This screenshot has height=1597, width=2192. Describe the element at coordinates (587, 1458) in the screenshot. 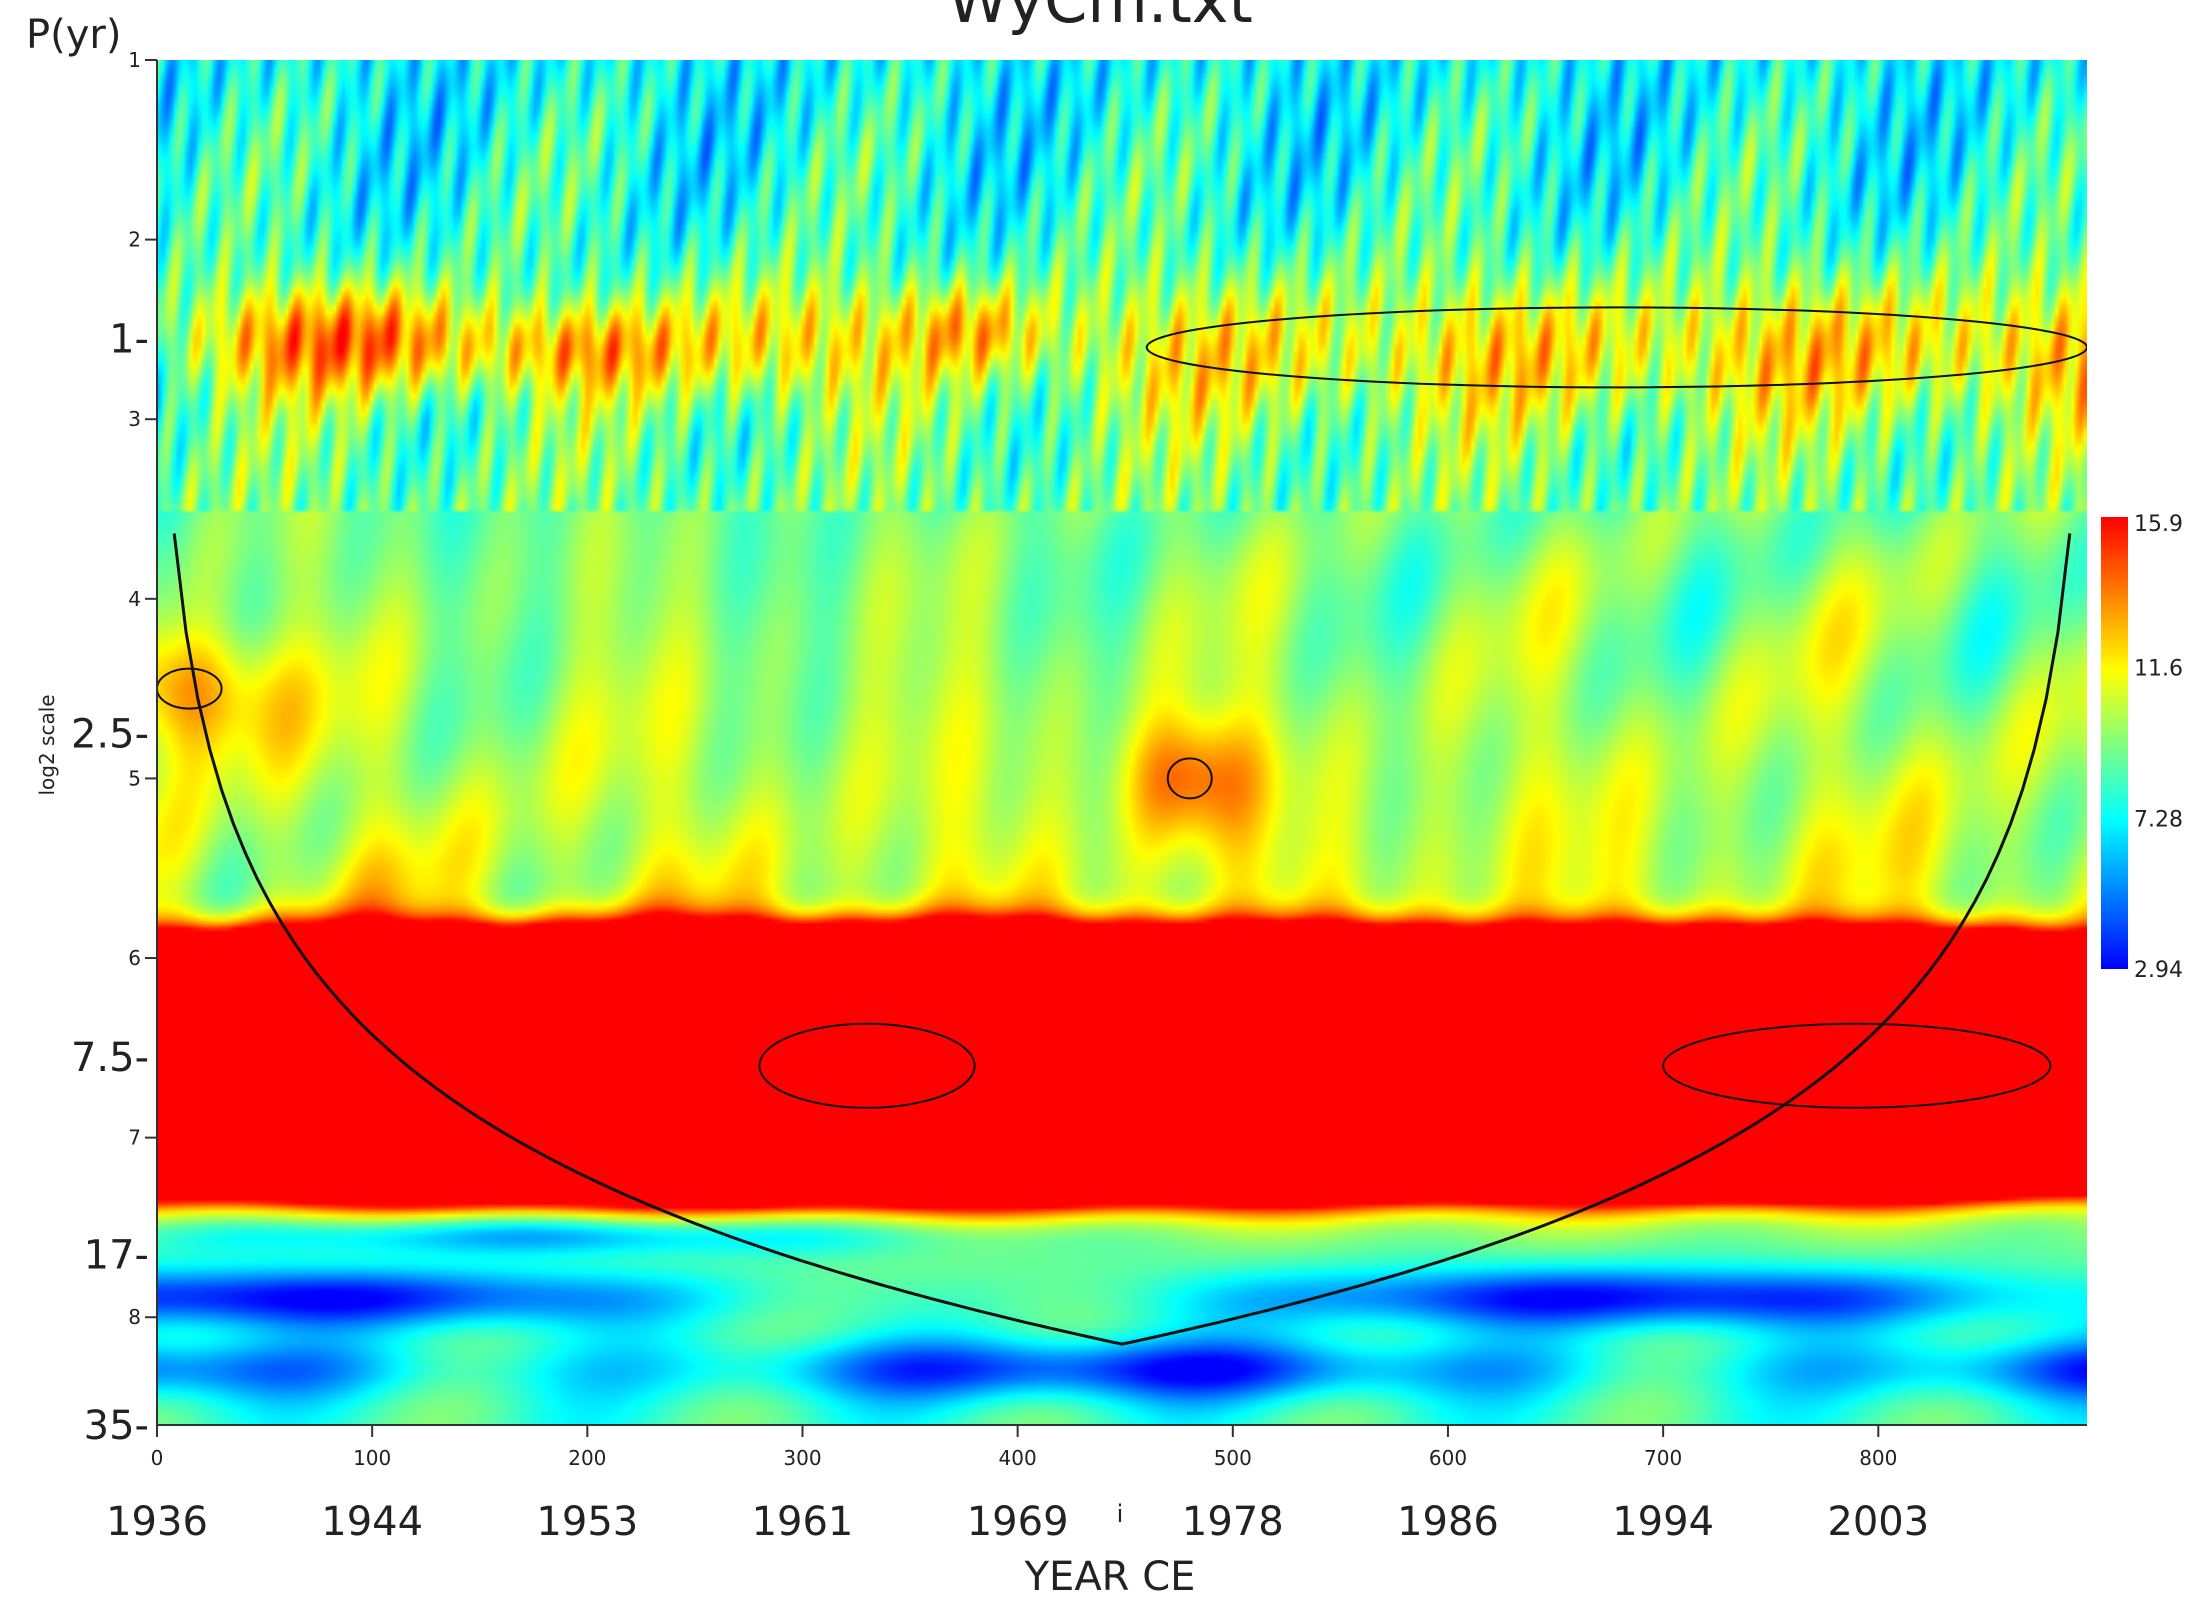

I see `x-index-tick-label: 200` at that location.